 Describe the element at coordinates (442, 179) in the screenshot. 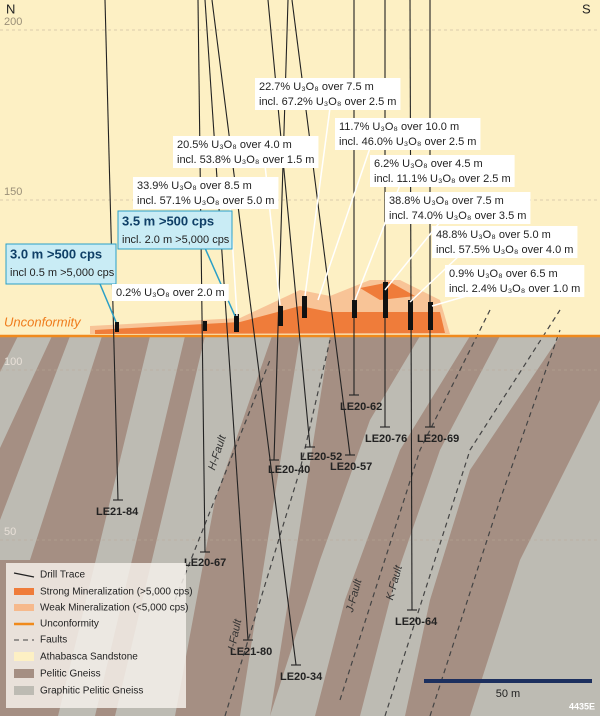

I see `callout-text: incl. 11.1% U₃O₈ over 2.5 m` at that location.